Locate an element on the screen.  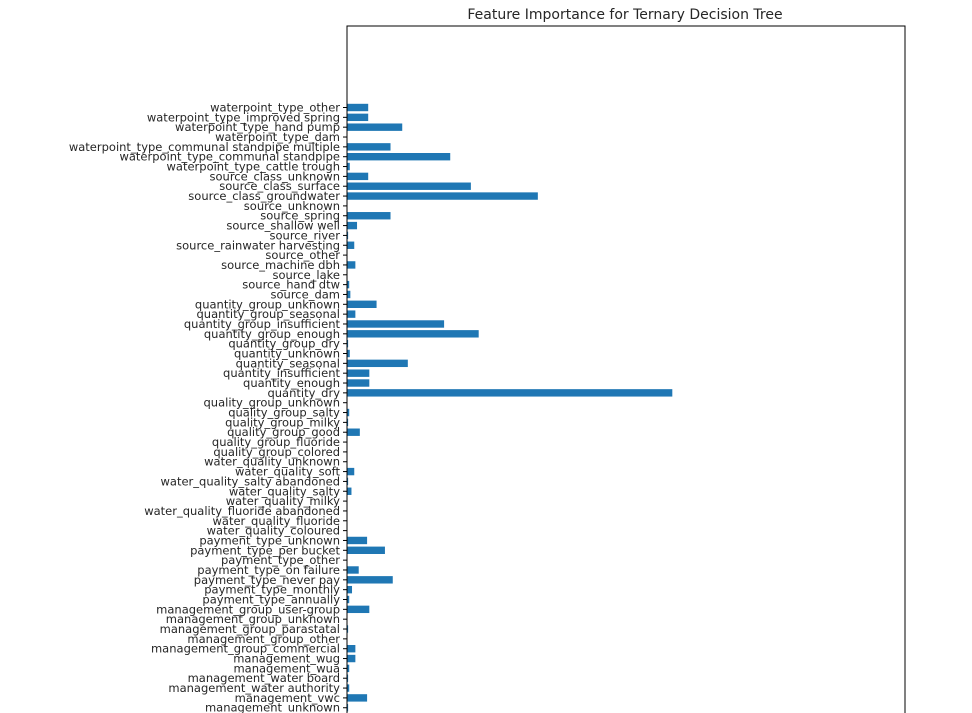
bar-quantity-dry is located at coordinates (510, 393).